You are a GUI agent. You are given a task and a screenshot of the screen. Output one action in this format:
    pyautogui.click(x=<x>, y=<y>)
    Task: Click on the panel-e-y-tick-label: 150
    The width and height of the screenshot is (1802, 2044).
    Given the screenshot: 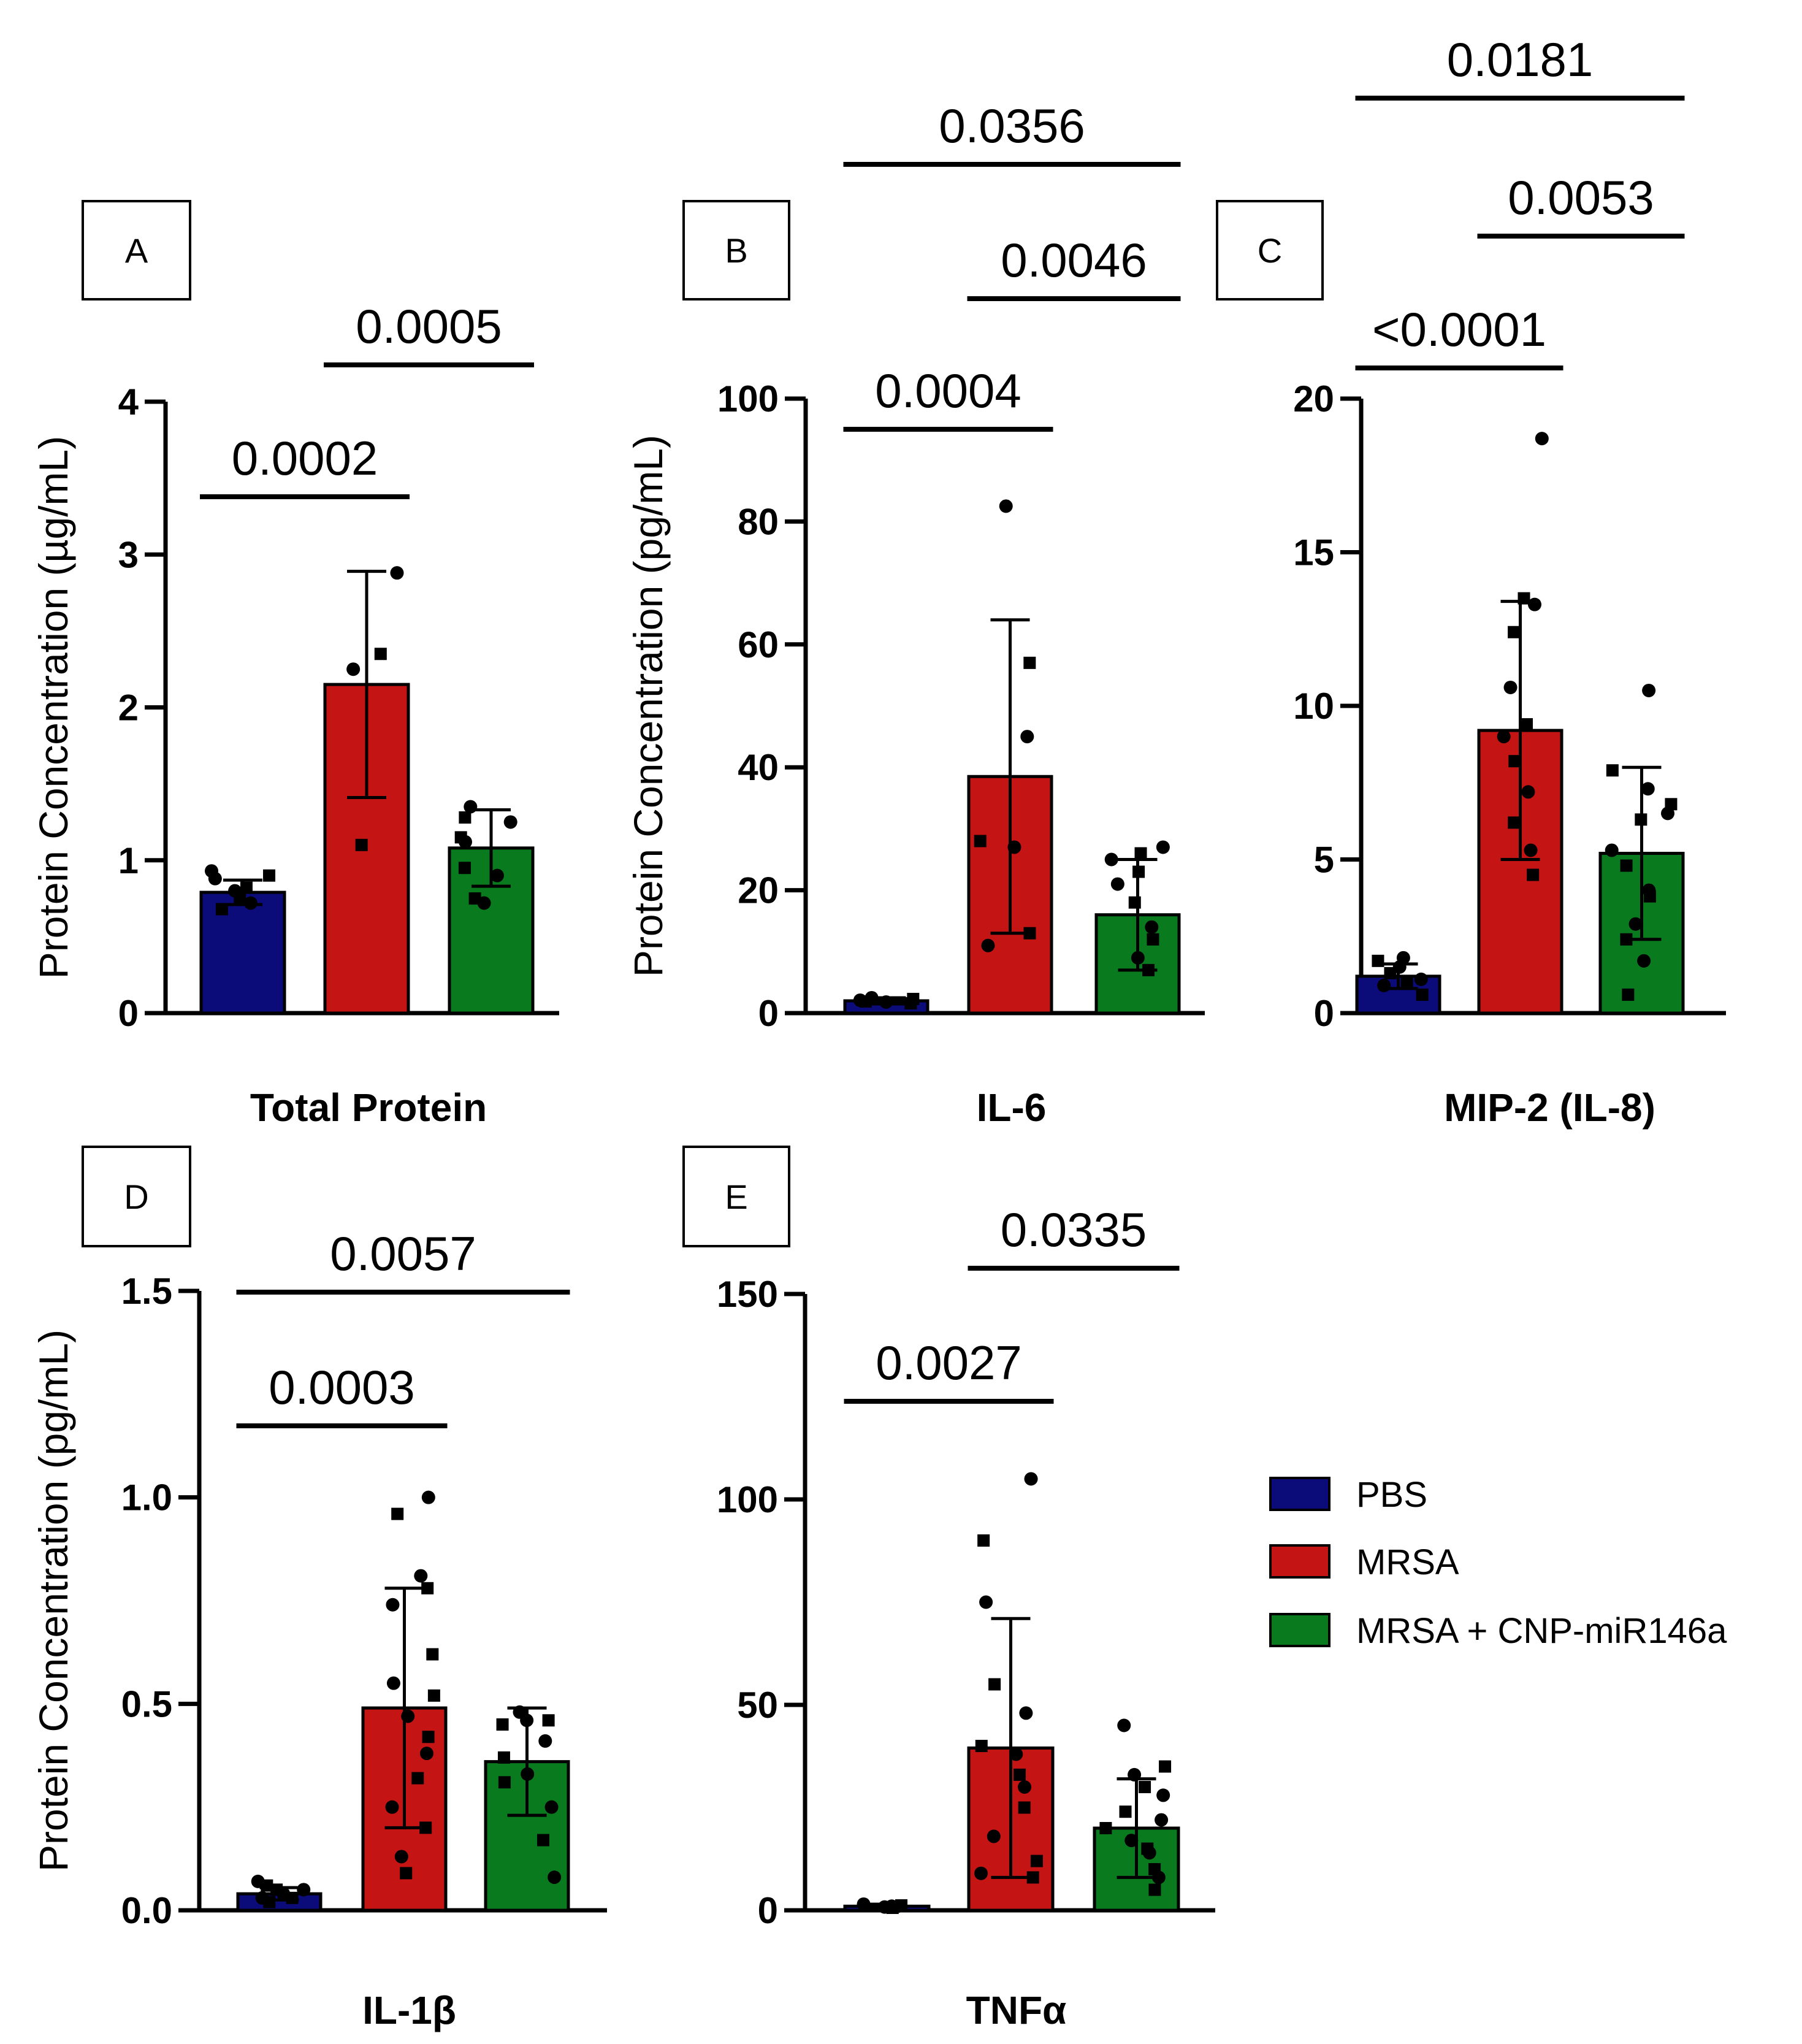 What is the action you would take?
    pyautogui.click(x=747, y=1294)
    